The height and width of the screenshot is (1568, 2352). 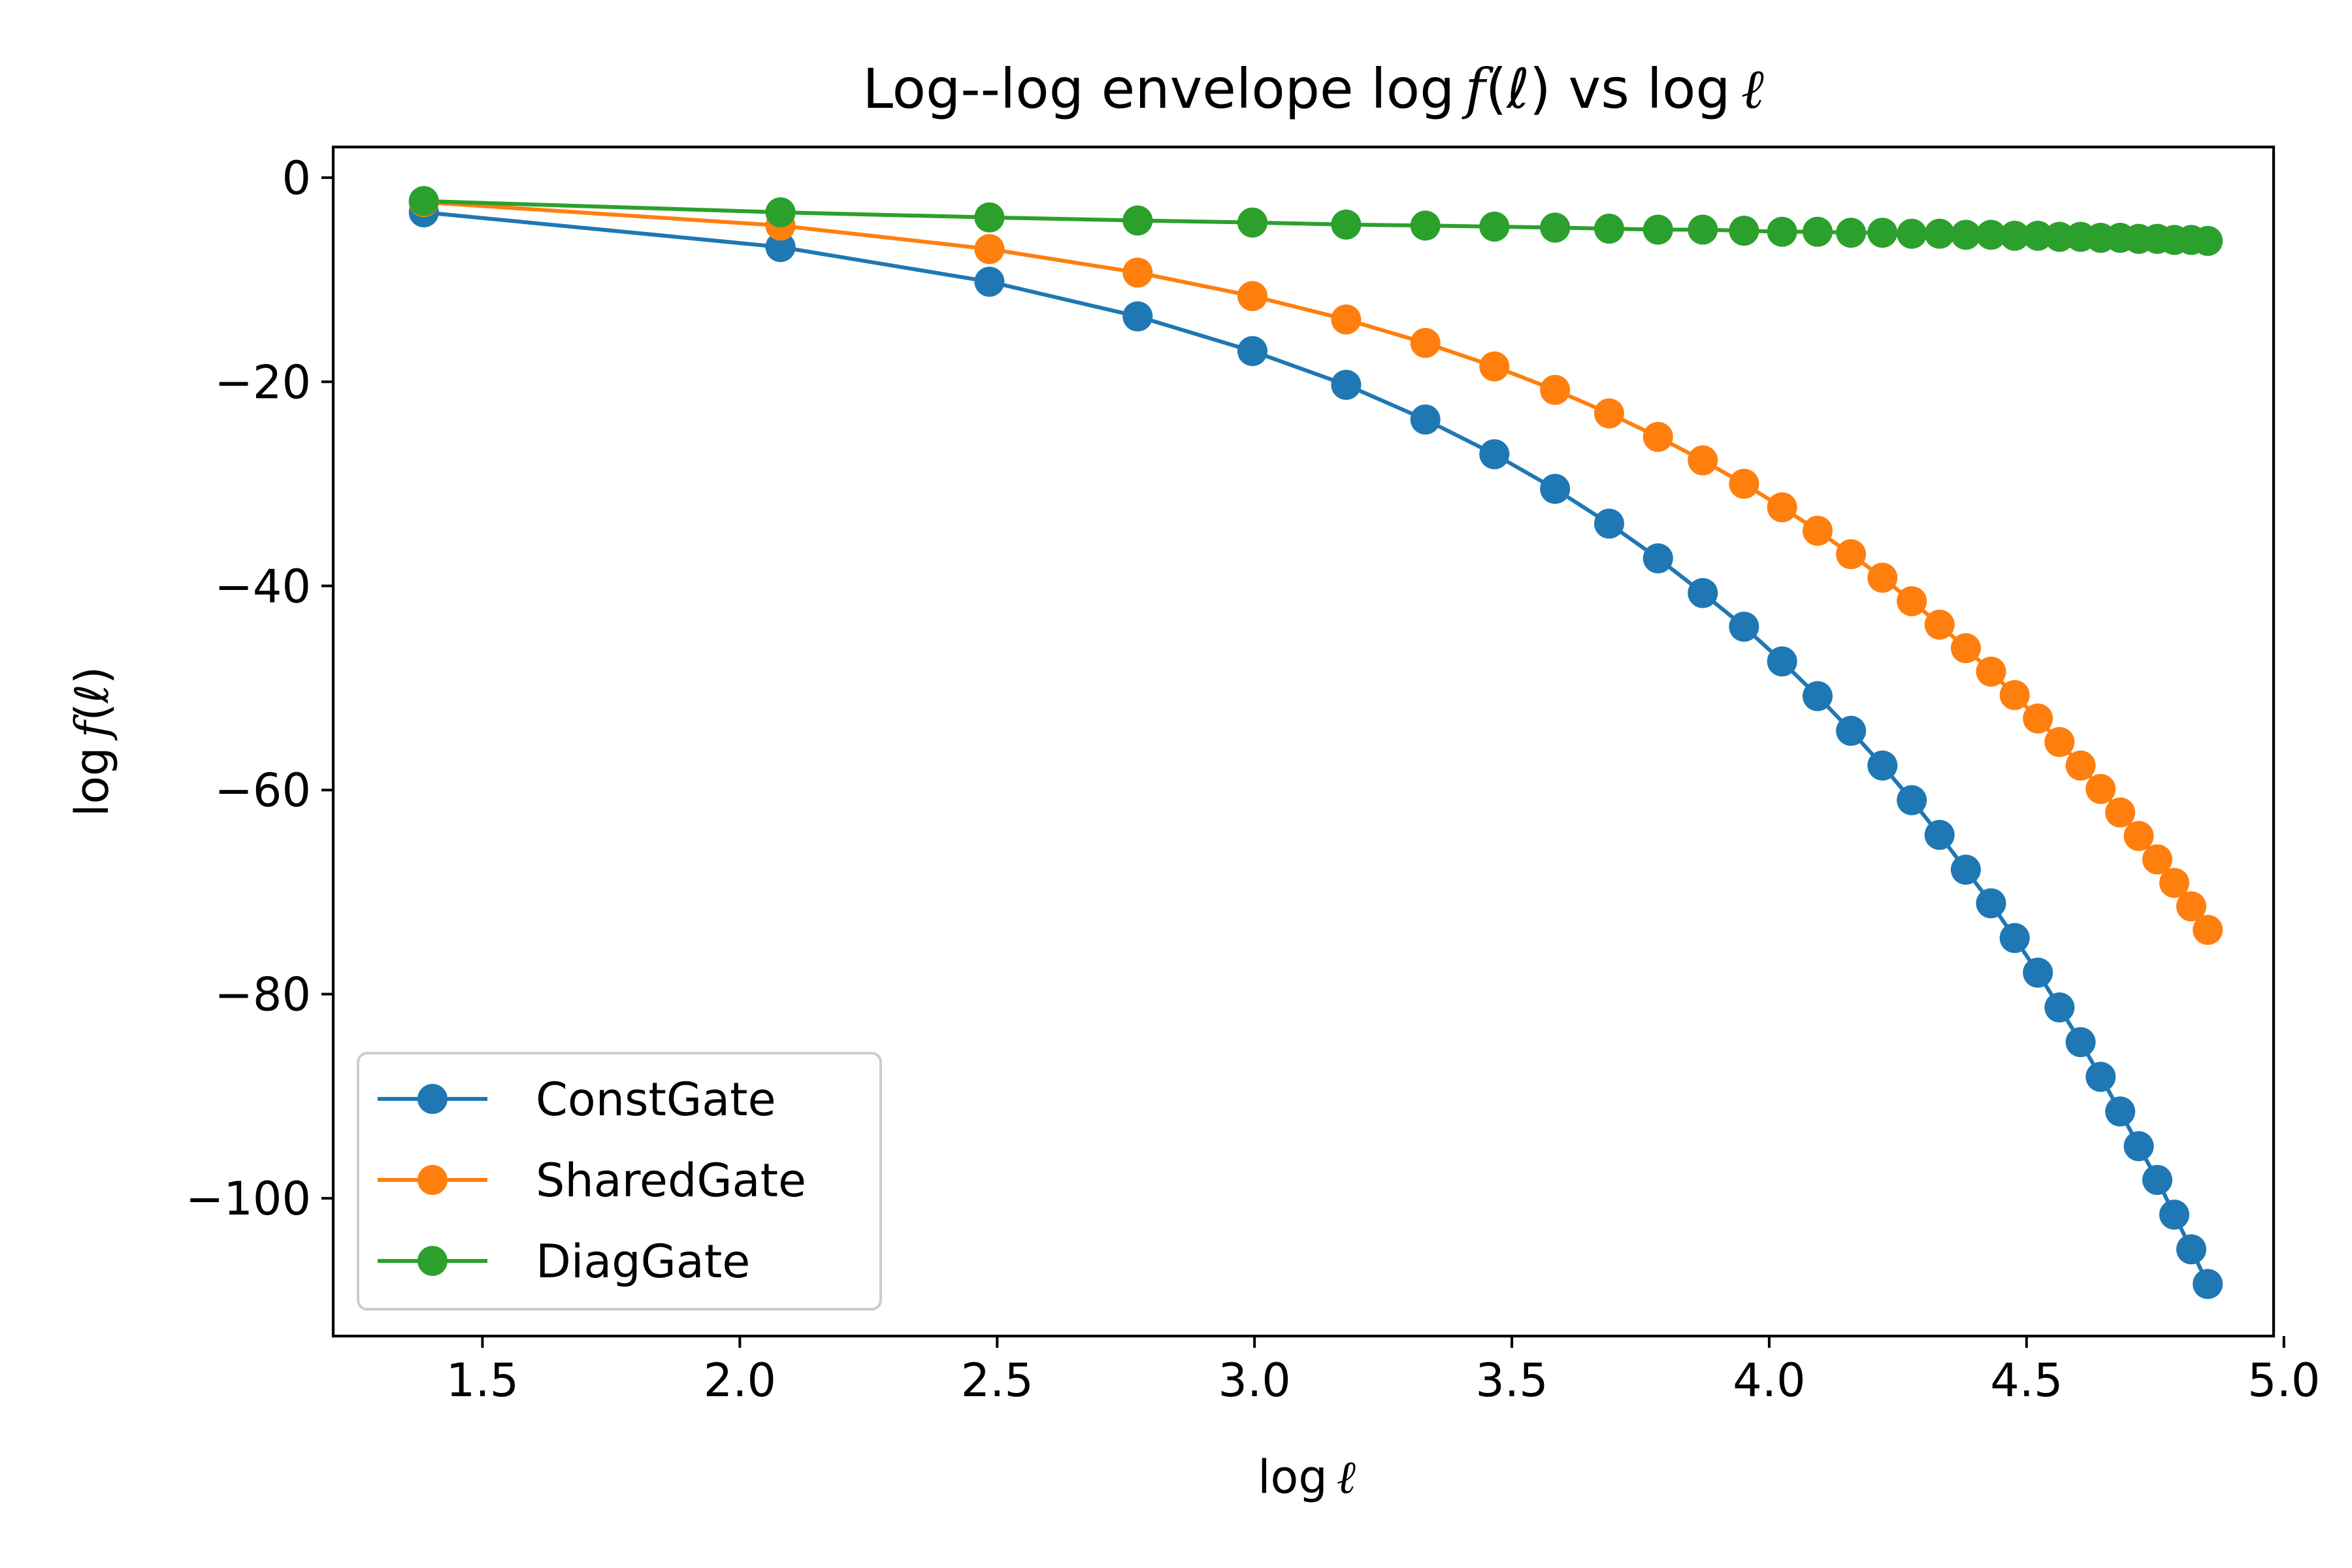 What do you see at coordinates (671, 1180) in the screenshot?
I see `legend-label-sharedgate: SharedGate` at bounding box center [671, 1180].